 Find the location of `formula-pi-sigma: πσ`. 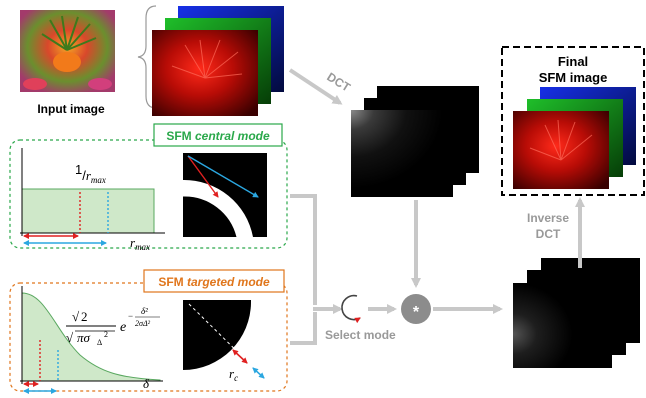

formula-pi-sigma: πσ is located at coordinates (84, 337).